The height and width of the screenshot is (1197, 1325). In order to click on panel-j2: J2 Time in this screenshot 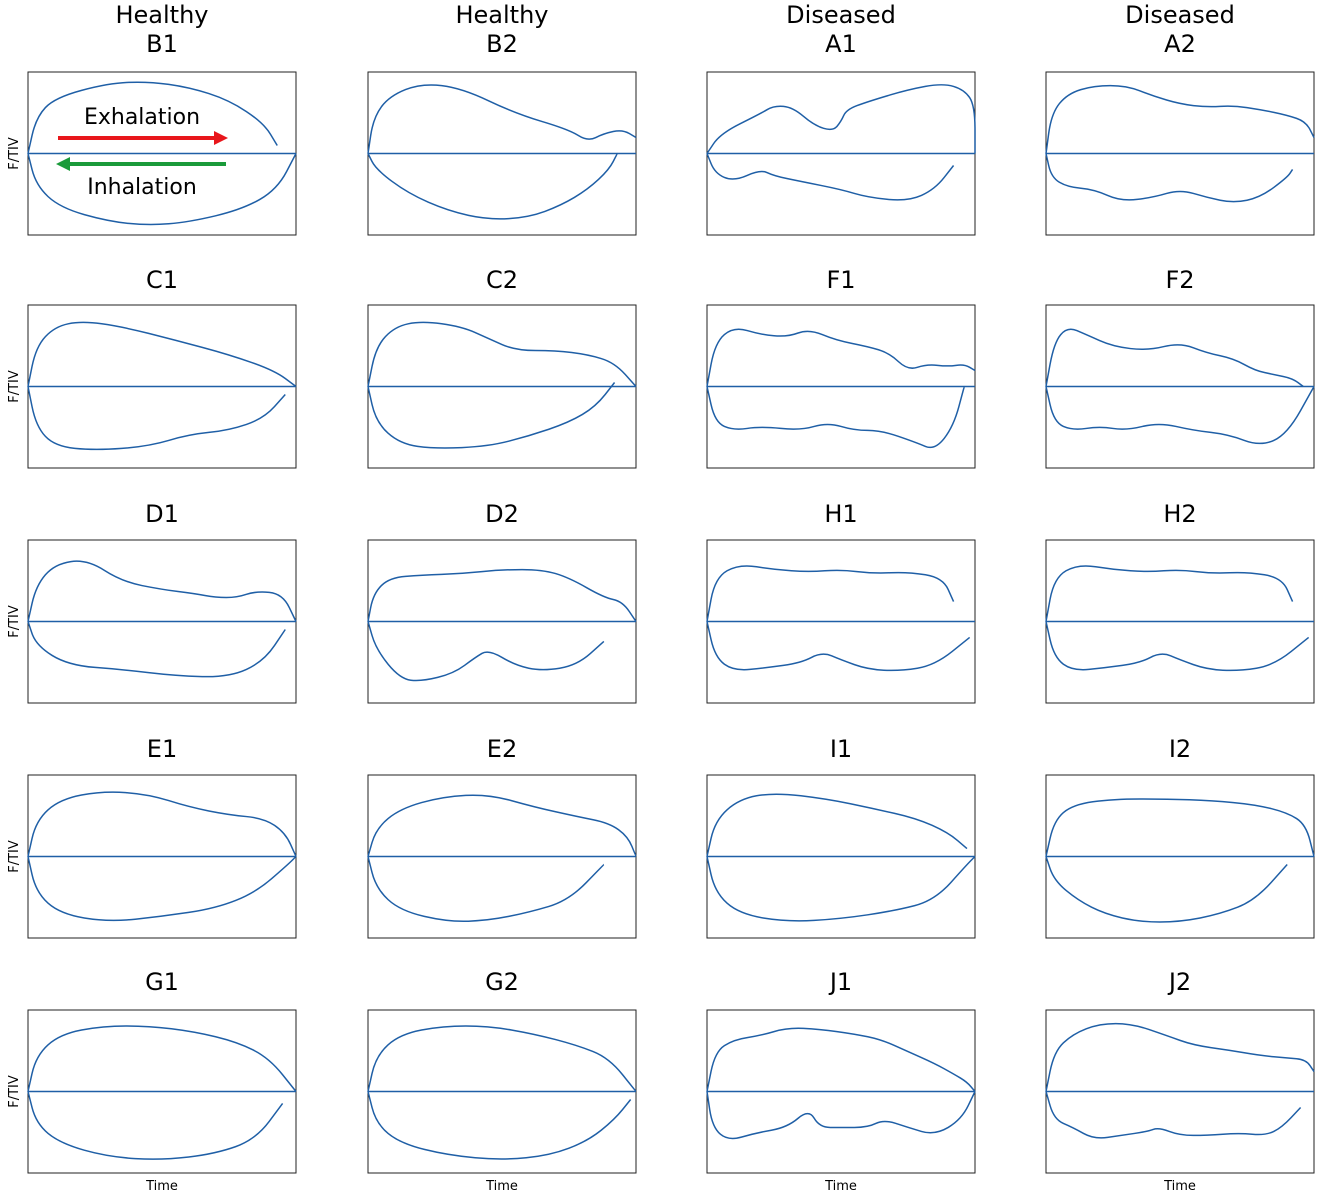, I will do `click(1180, 1081)`.